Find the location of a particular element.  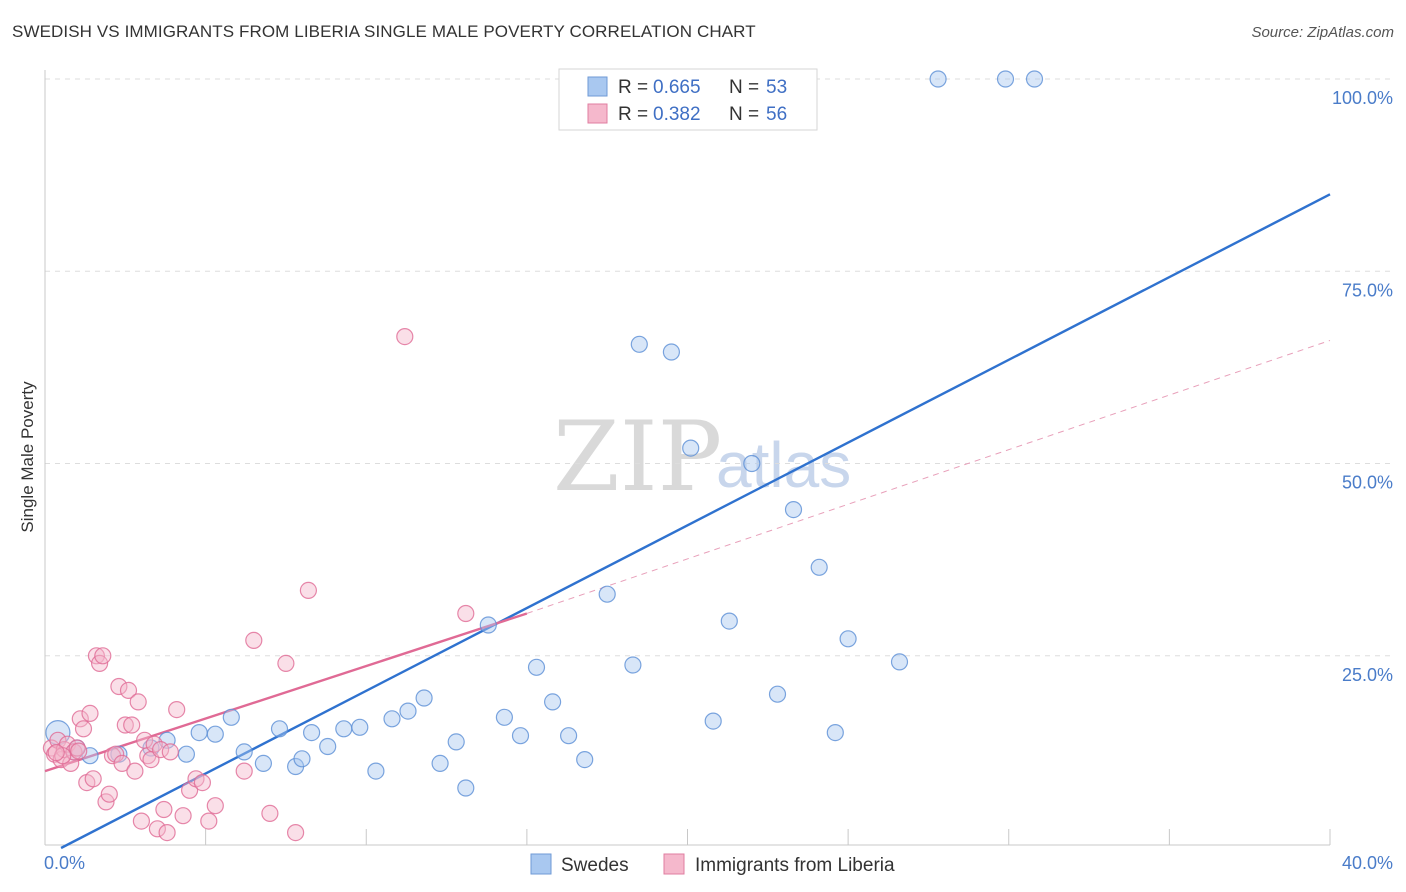

legend-swatch-liberia is located at coordinates (597, 113).